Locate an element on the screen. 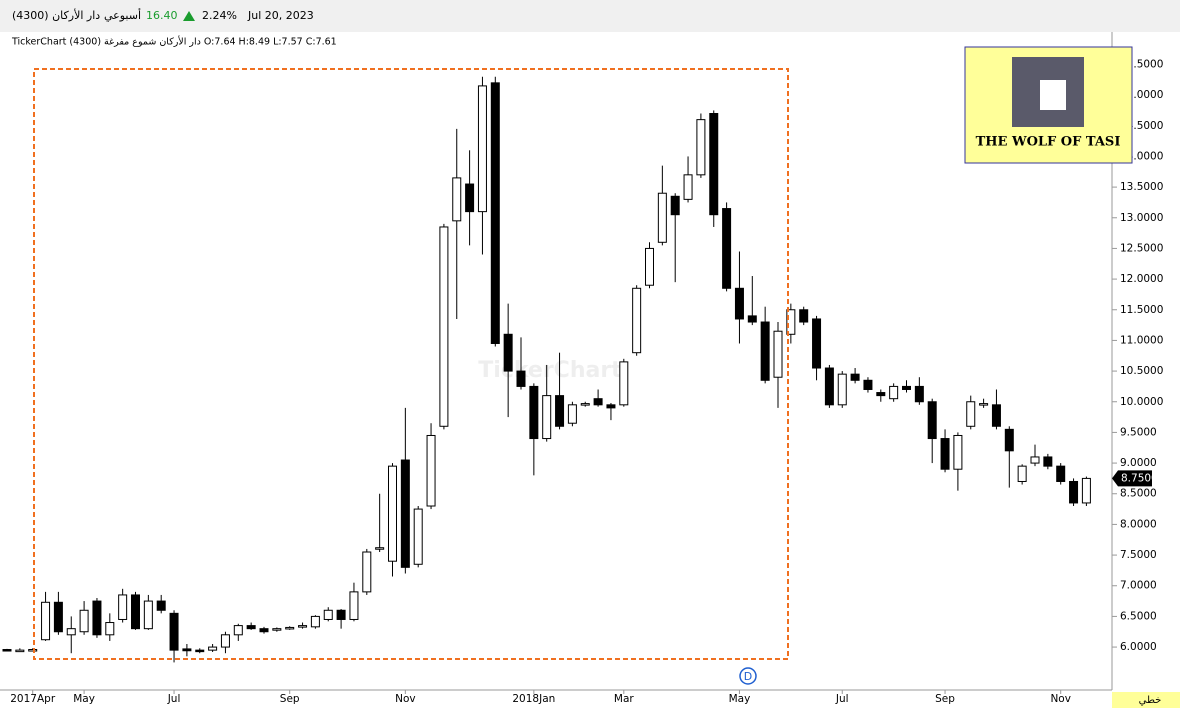 The image size is (1180, 712). y-tick-label: 8.0000 is located at coordinates (1138, 524).